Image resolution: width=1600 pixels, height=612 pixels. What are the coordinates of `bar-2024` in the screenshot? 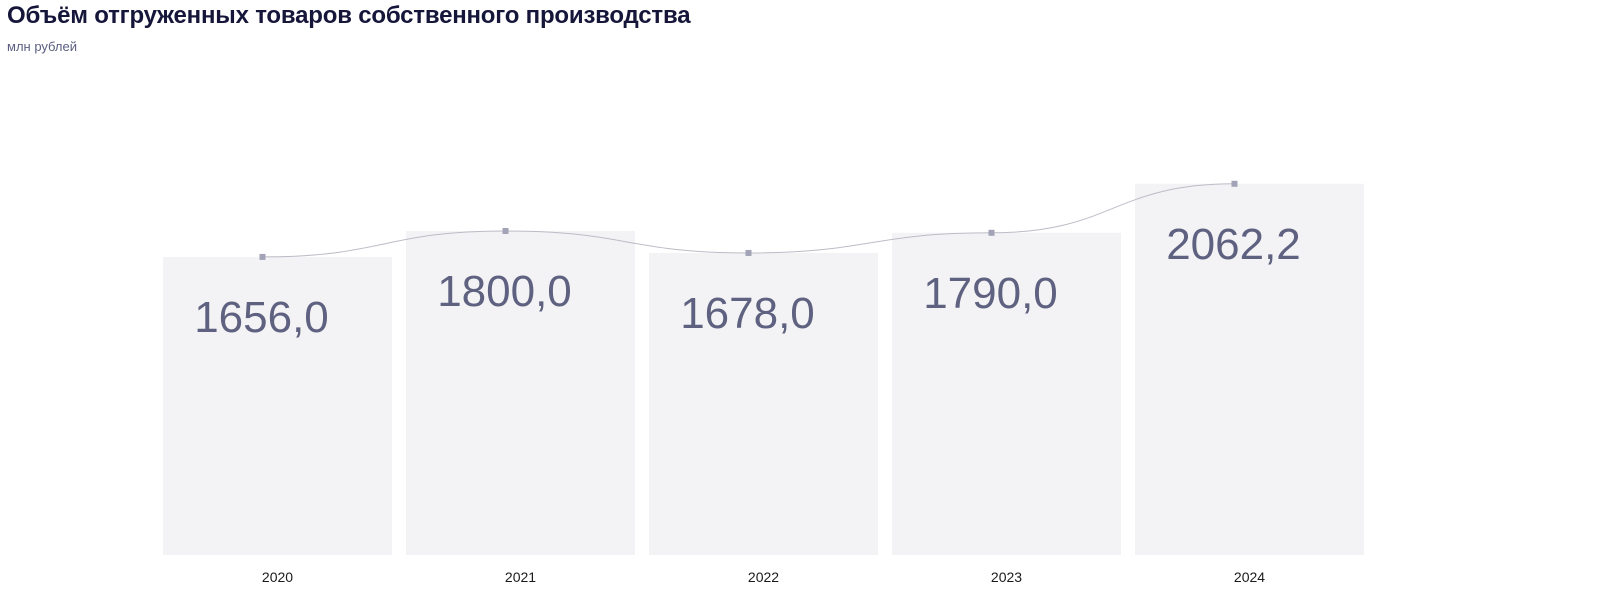 It's located at (1249, 369).